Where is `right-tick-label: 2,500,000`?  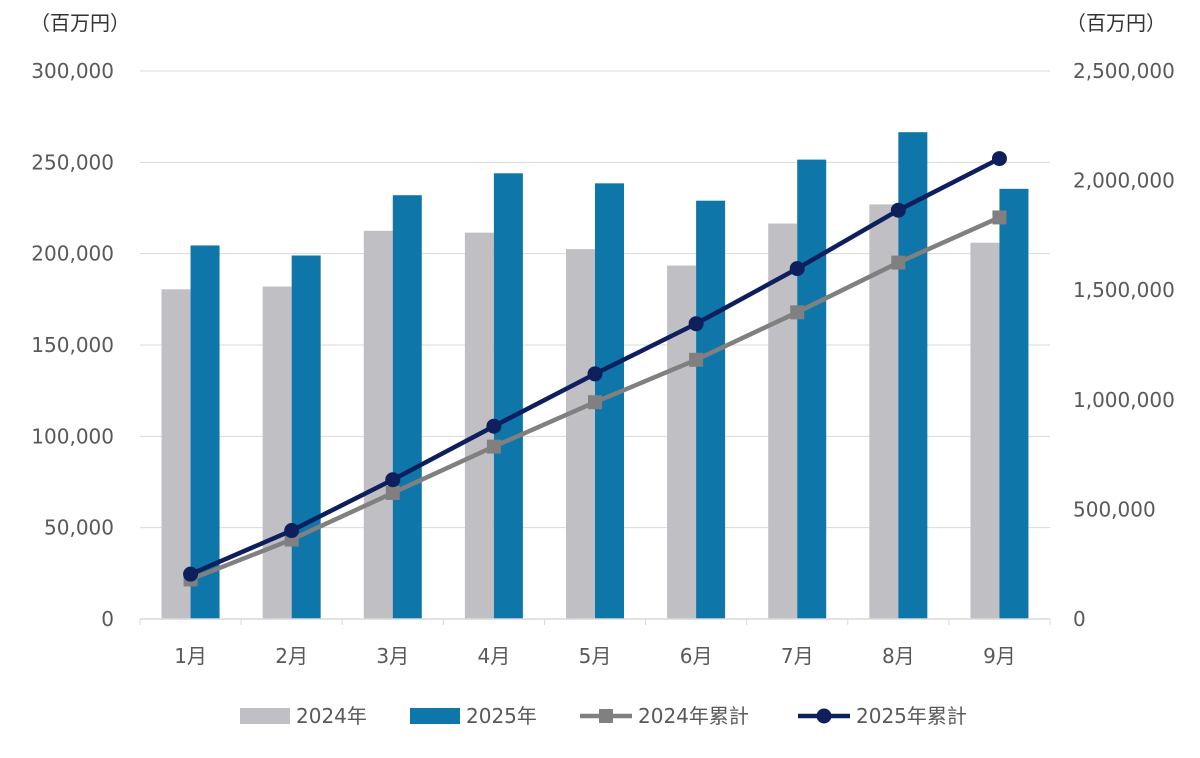
right-tick-label: 2,500,000 is located at coordinates (1124, 71).